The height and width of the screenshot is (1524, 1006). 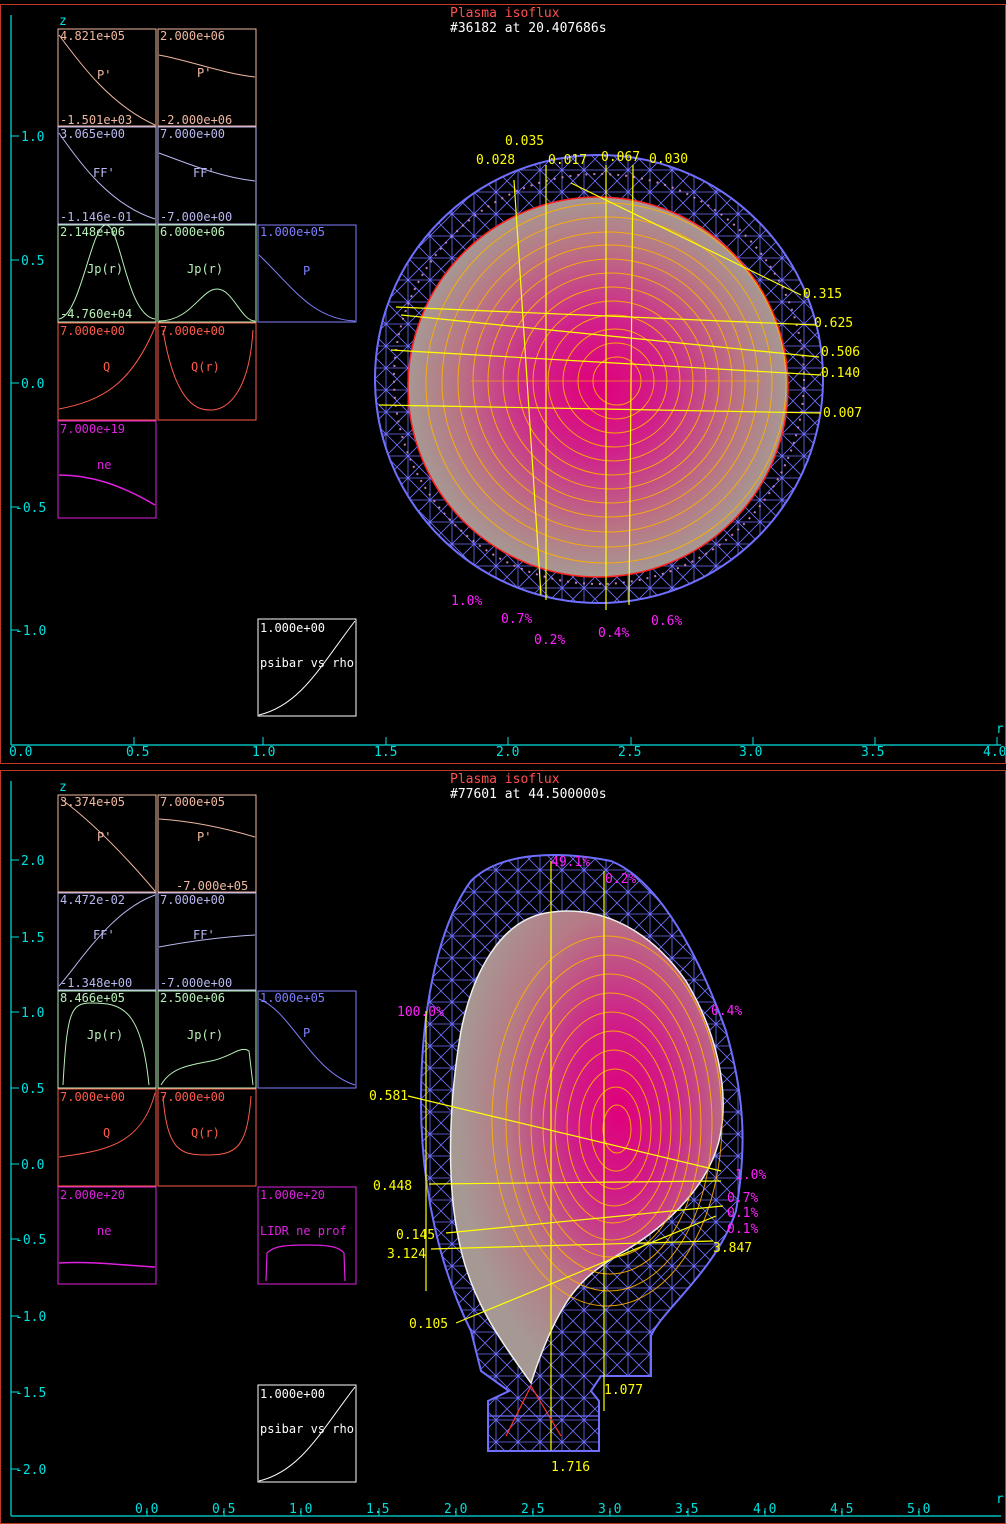 I want to click on y-tick-label: 1.5, so click(x=32, y=938).